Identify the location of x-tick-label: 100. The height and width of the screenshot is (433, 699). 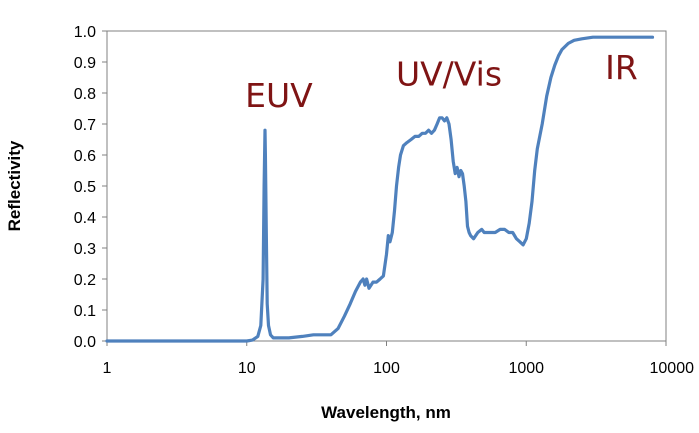
(386, 368).